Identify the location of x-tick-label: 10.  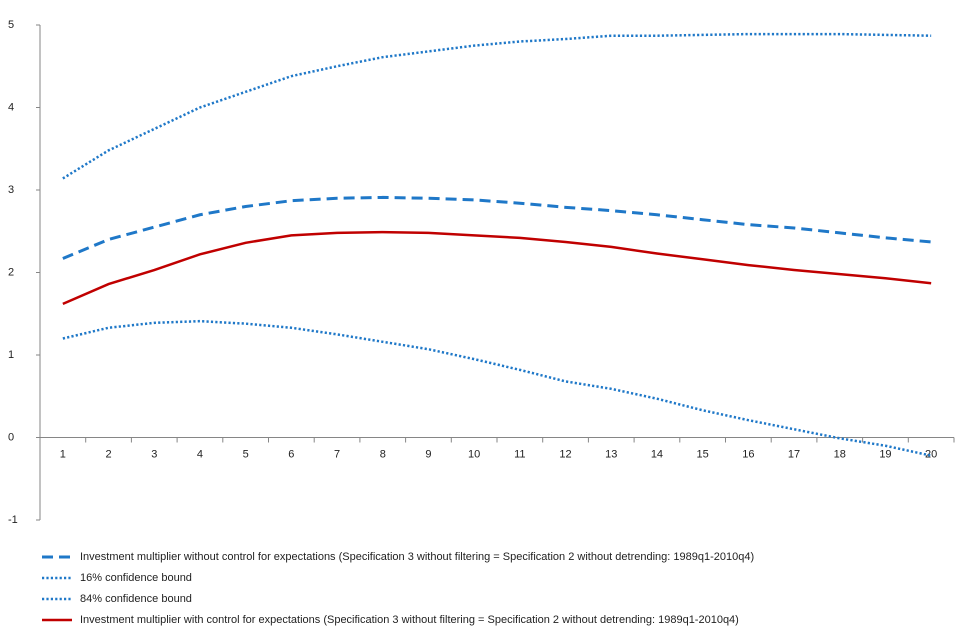
(474, 454).